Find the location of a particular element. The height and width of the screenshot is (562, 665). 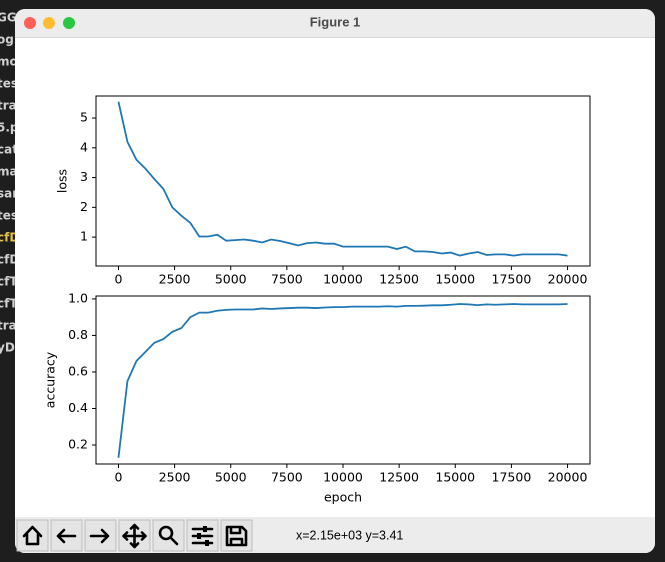

y-tick-label: 3 is located at coordinates (84, 176).